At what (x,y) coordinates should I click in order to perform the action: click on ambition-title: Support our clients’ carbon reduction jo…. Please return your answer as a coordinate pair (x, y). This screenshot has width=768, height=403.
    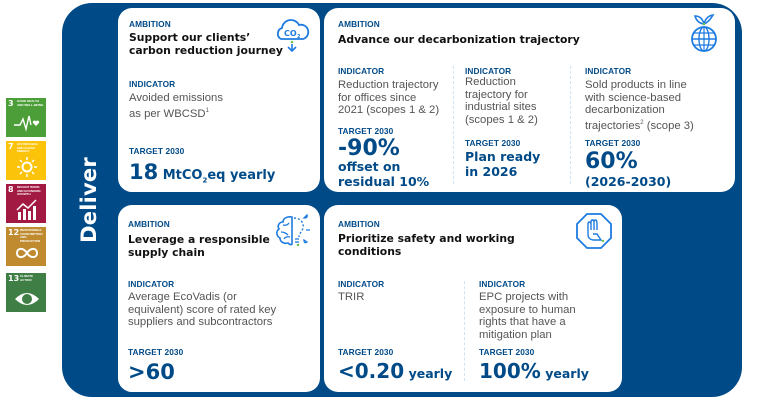
    Looking at the image, I should click on (206, 44).